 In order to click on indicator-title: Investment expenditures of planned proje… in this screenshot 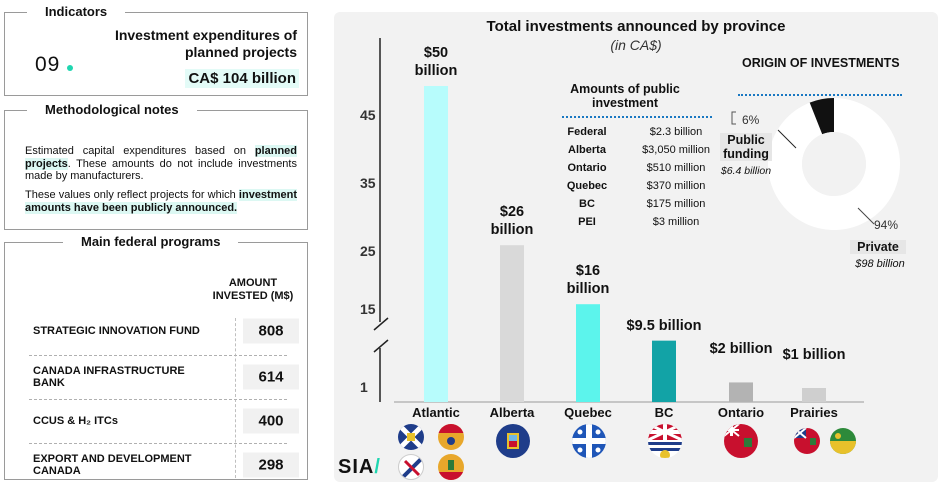, I will do `click(205, 43)`.